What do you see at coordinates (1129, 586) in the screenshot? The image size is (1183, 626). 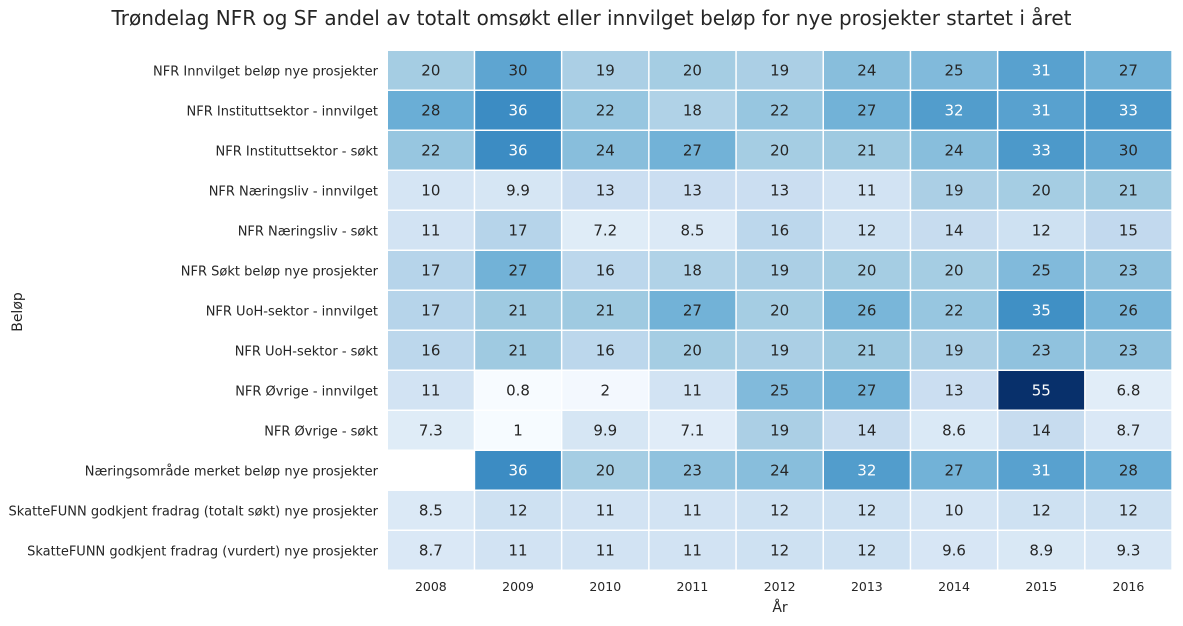 I see `column-tick-label: 2016` at bounding box center [1129, 586].